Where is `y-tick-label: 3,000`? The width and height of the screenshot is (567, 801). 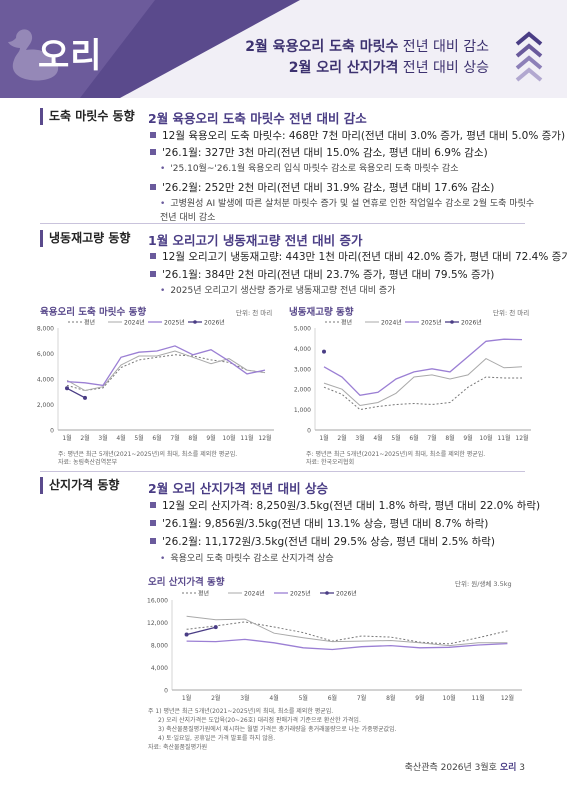 y-tick-label: 3,000 is located at coordinates (302, 369).